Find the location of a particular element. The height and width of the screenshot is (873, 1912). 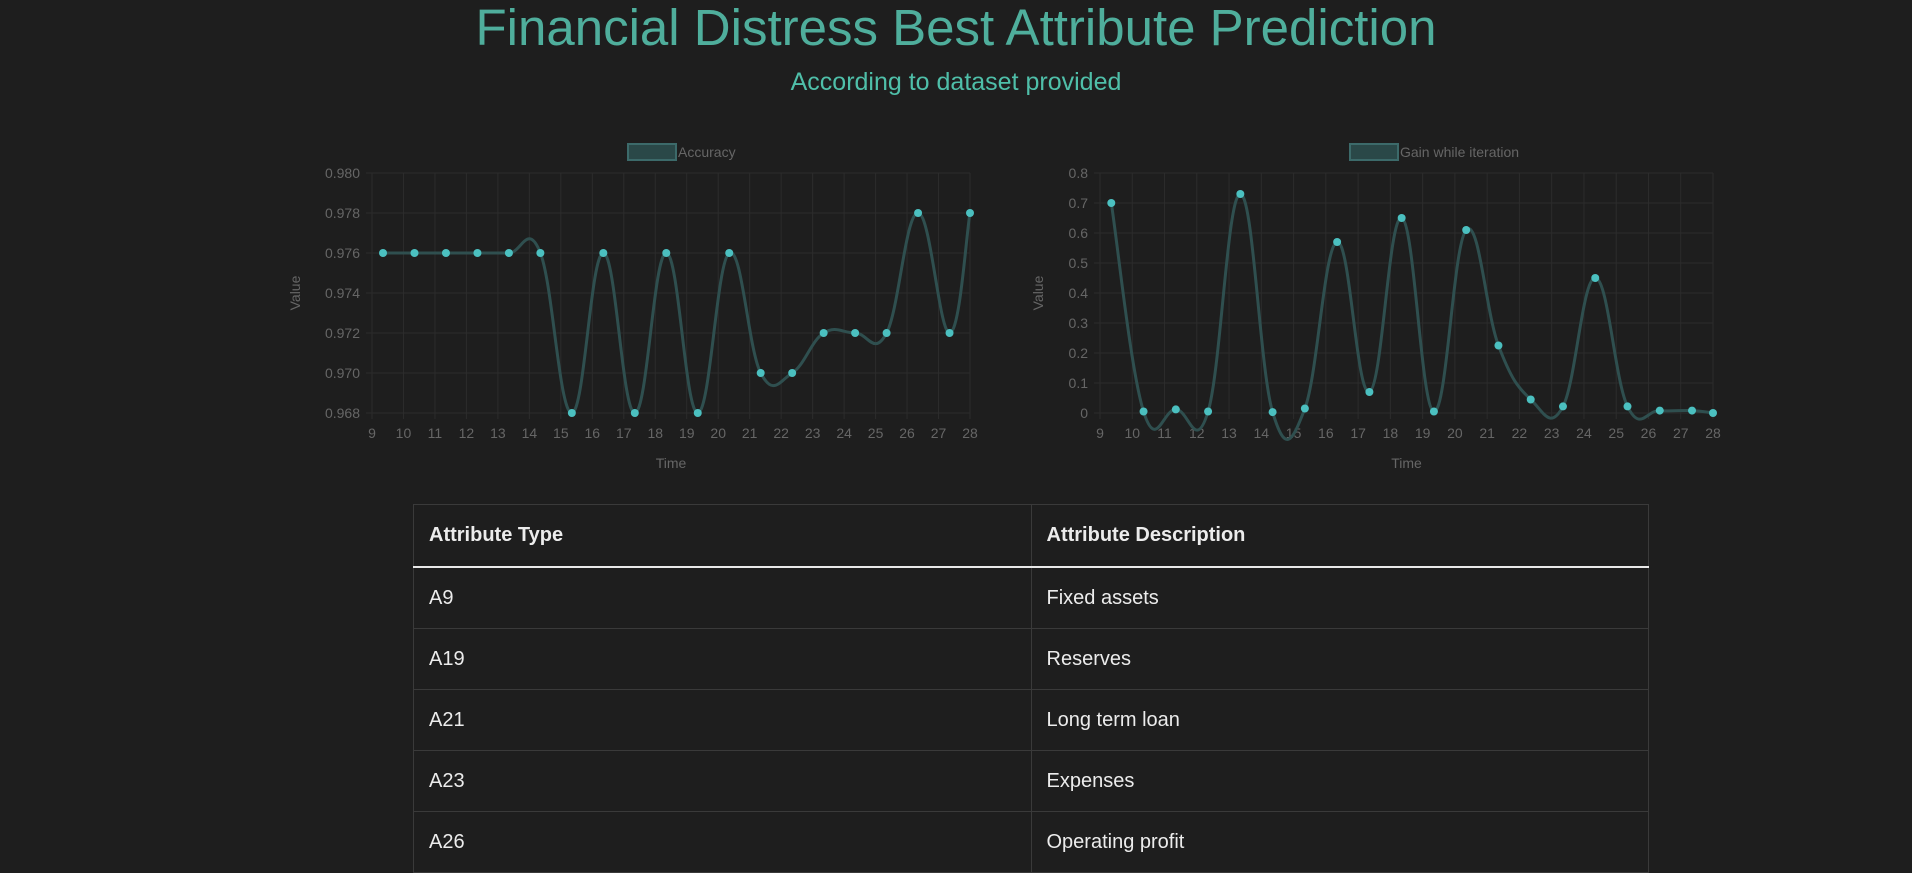

y-tick-label: 0.1 is located at coordinates (1079, 383).